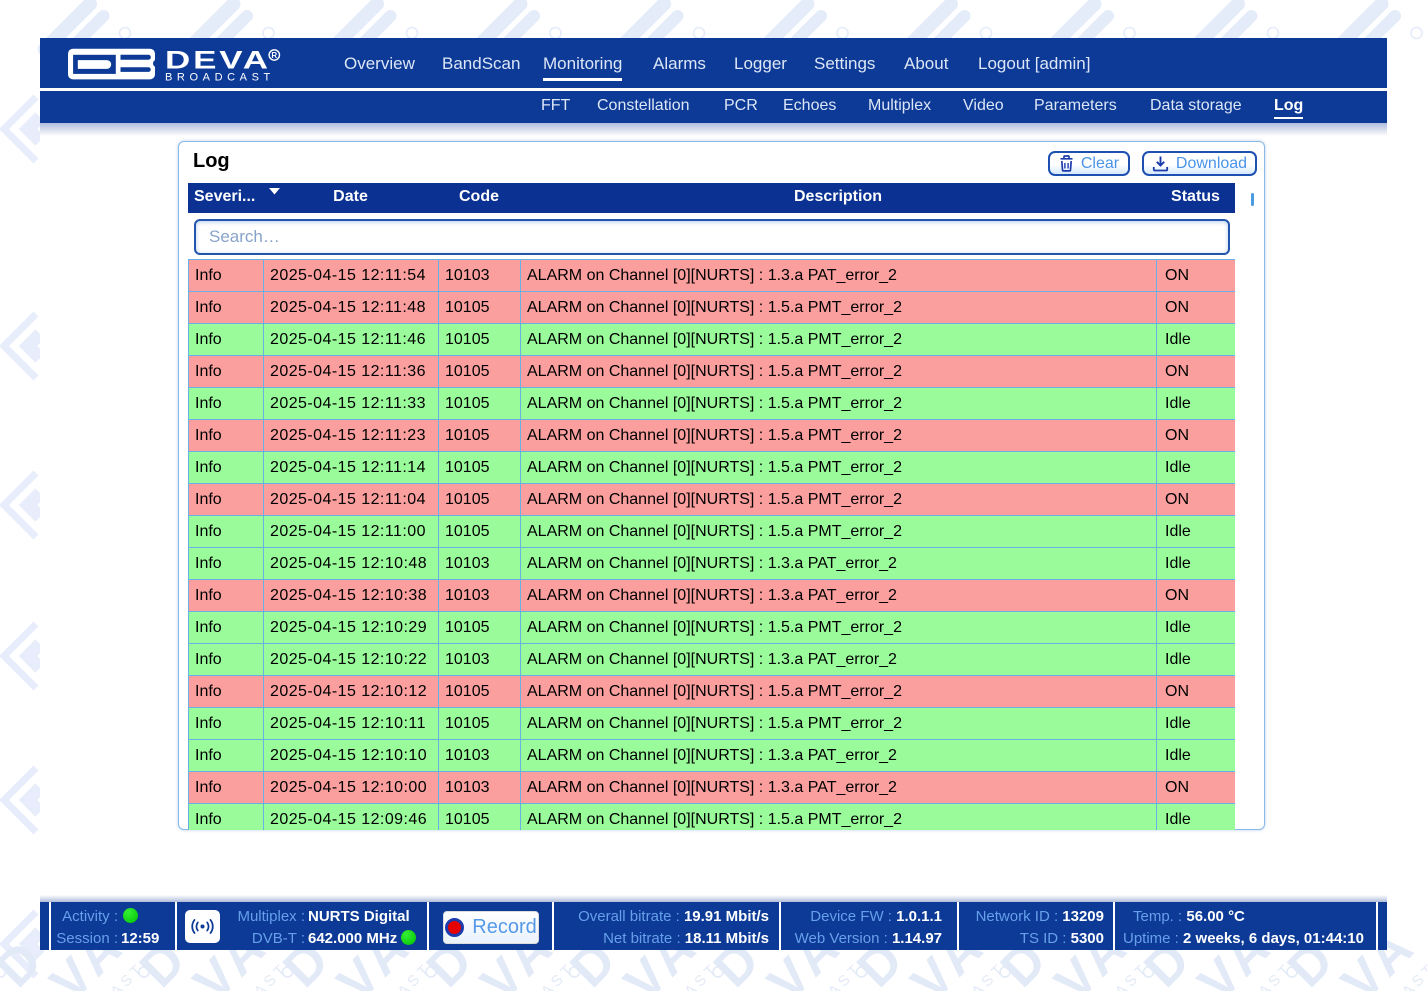  Describe the element at coordinates (274, 55) in the screenshot. I see `svg-text: R` at that location.